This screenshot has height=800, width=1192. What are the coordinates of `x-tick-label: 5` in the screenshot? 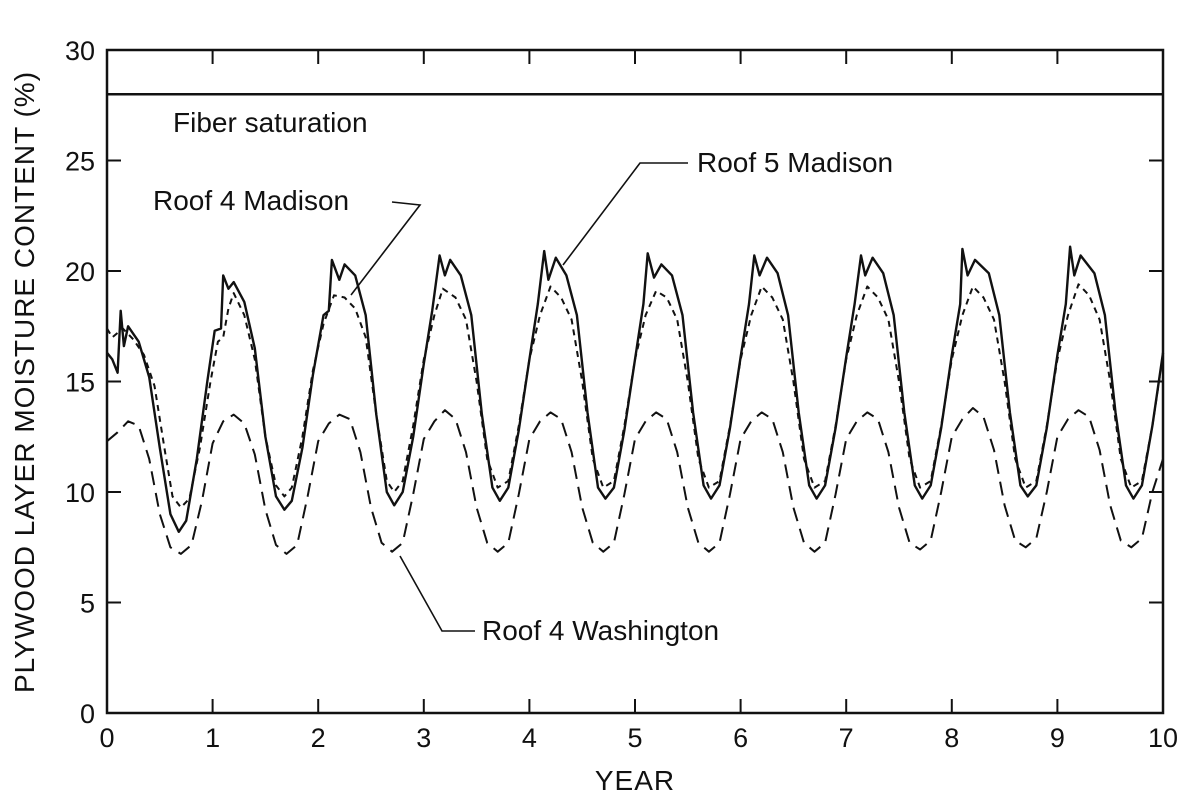 It's located at (634, 738).